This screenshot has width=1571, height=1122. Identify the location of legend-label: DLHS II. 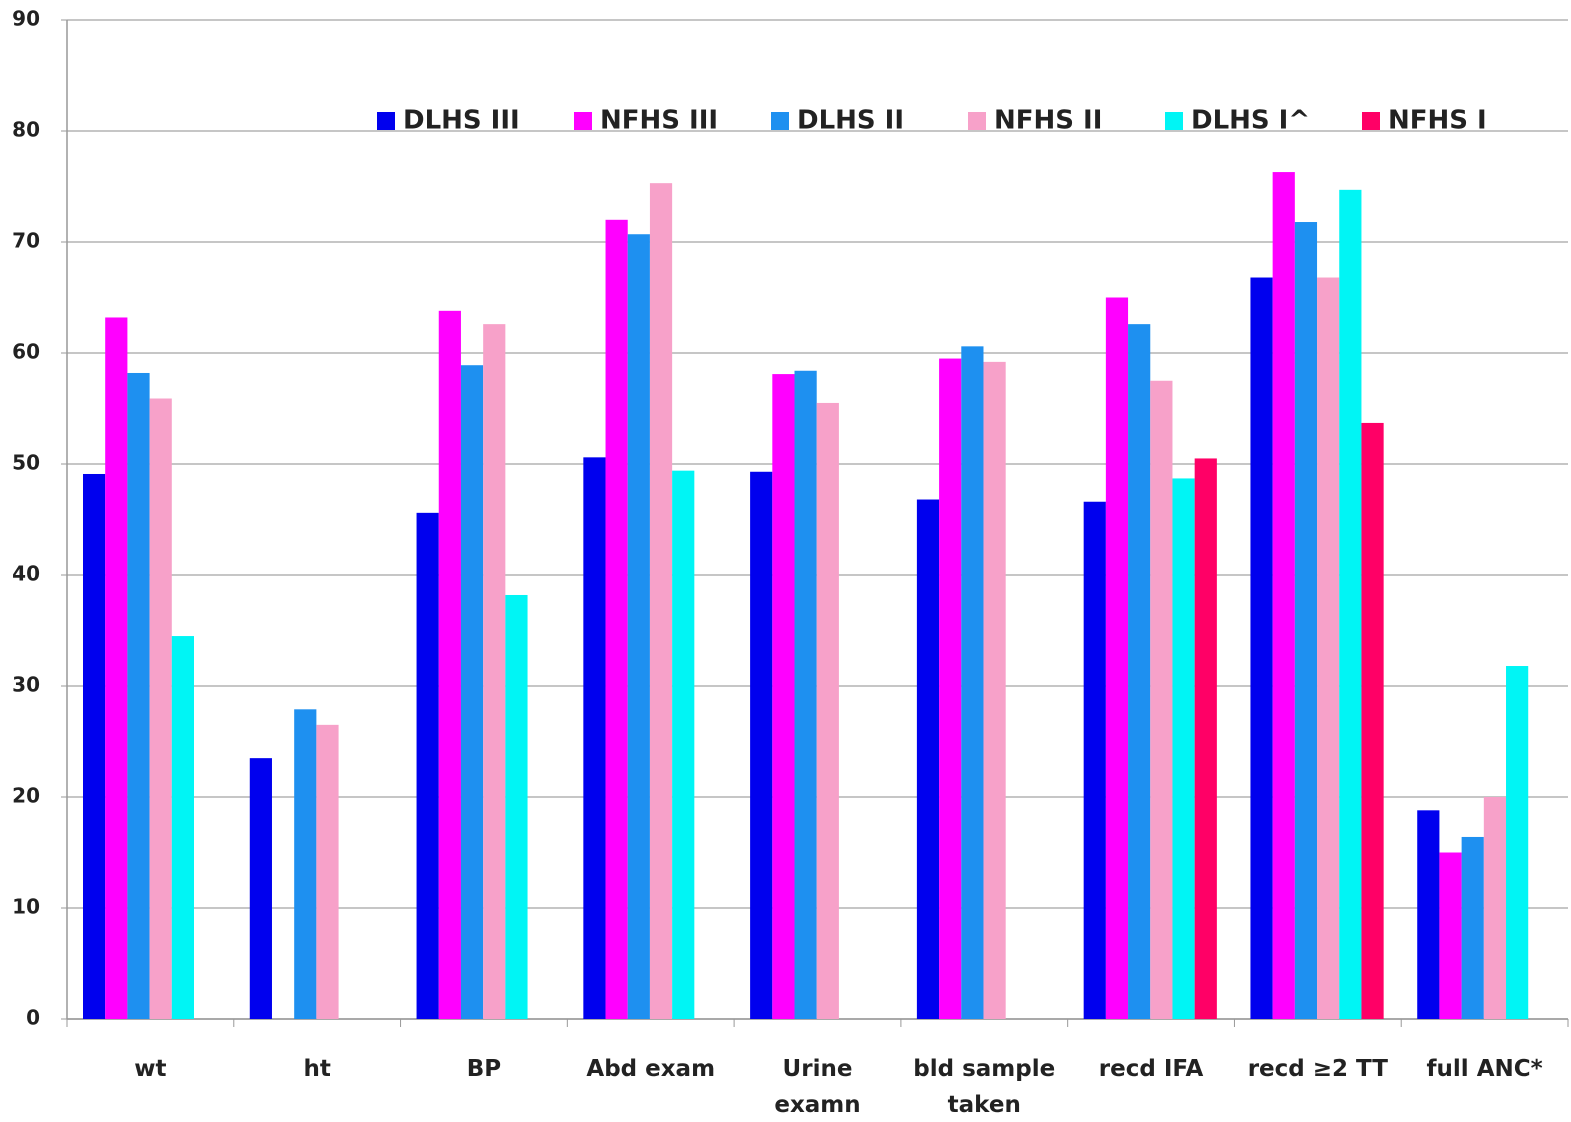
(850, 121).